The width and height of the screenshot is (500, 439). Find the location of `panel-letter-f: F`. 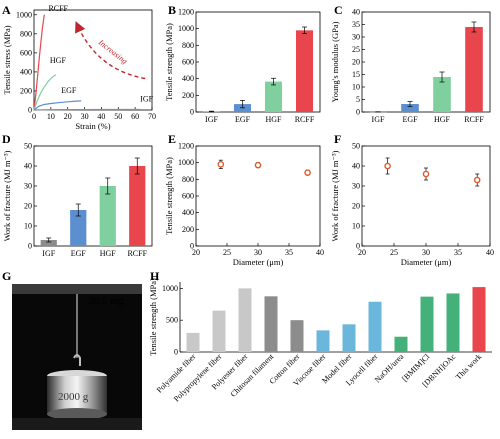

panel-letter-f: F is located at coordinates (337, 139).